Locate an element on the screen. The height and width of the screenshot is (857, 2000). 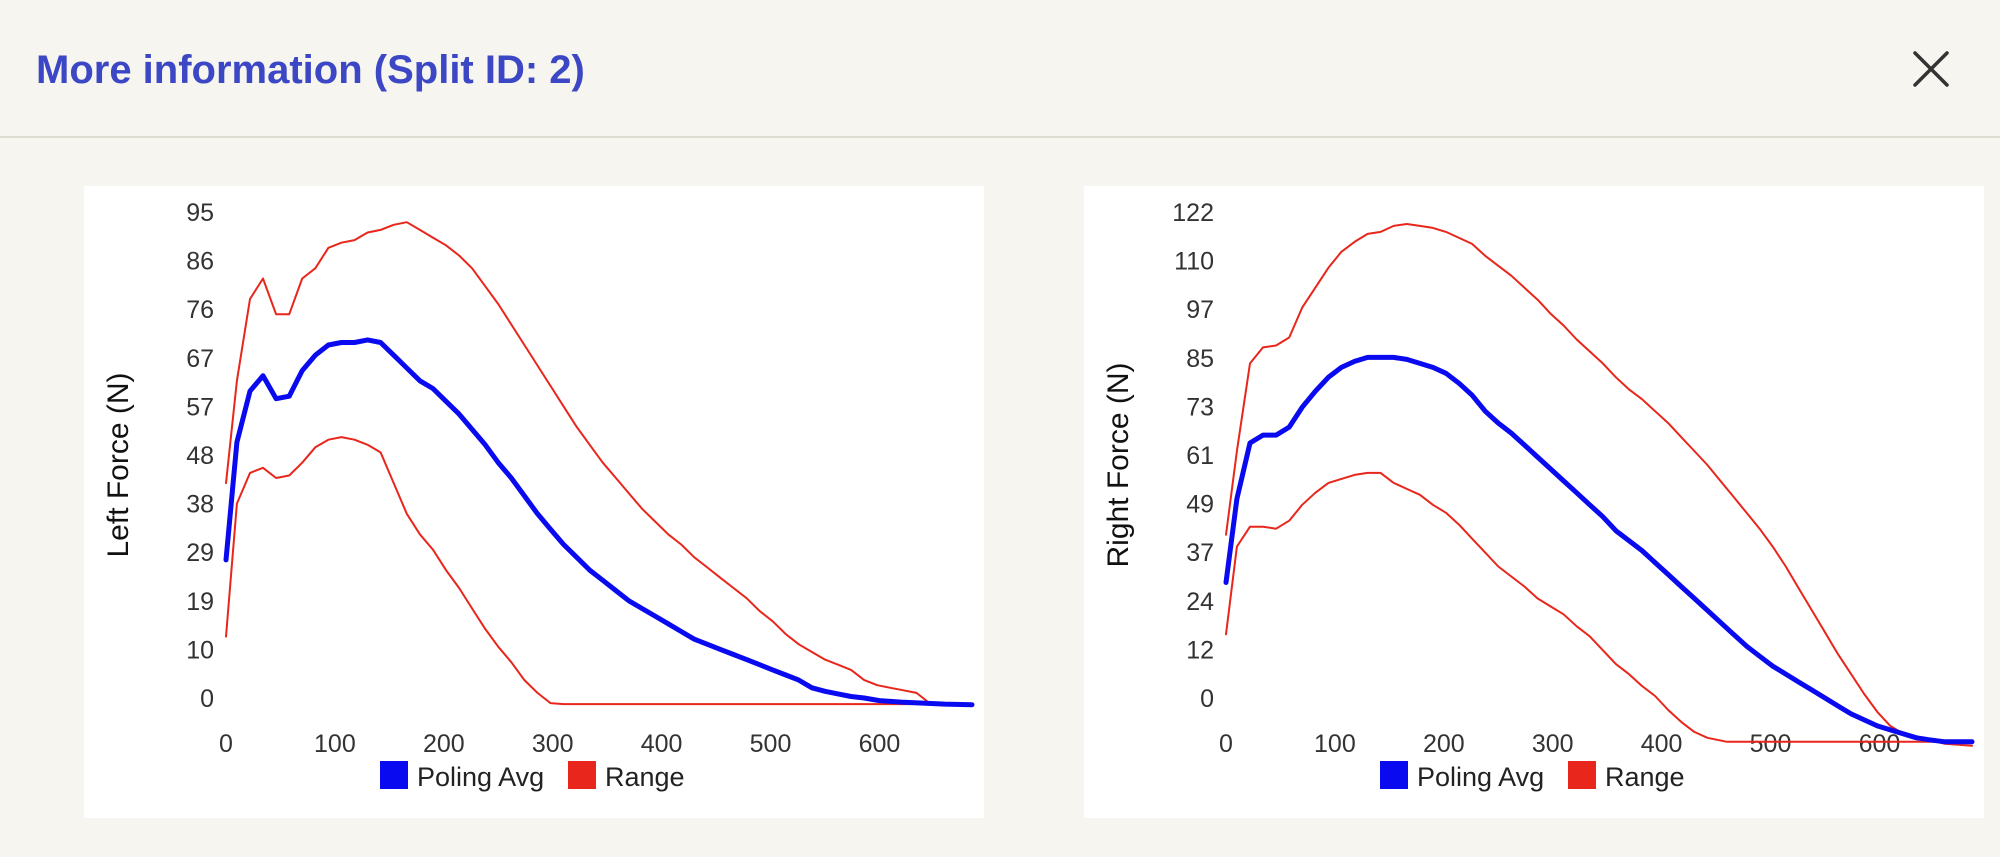
right-y-tick-label: 0 is located at coordinates (1207, 699).